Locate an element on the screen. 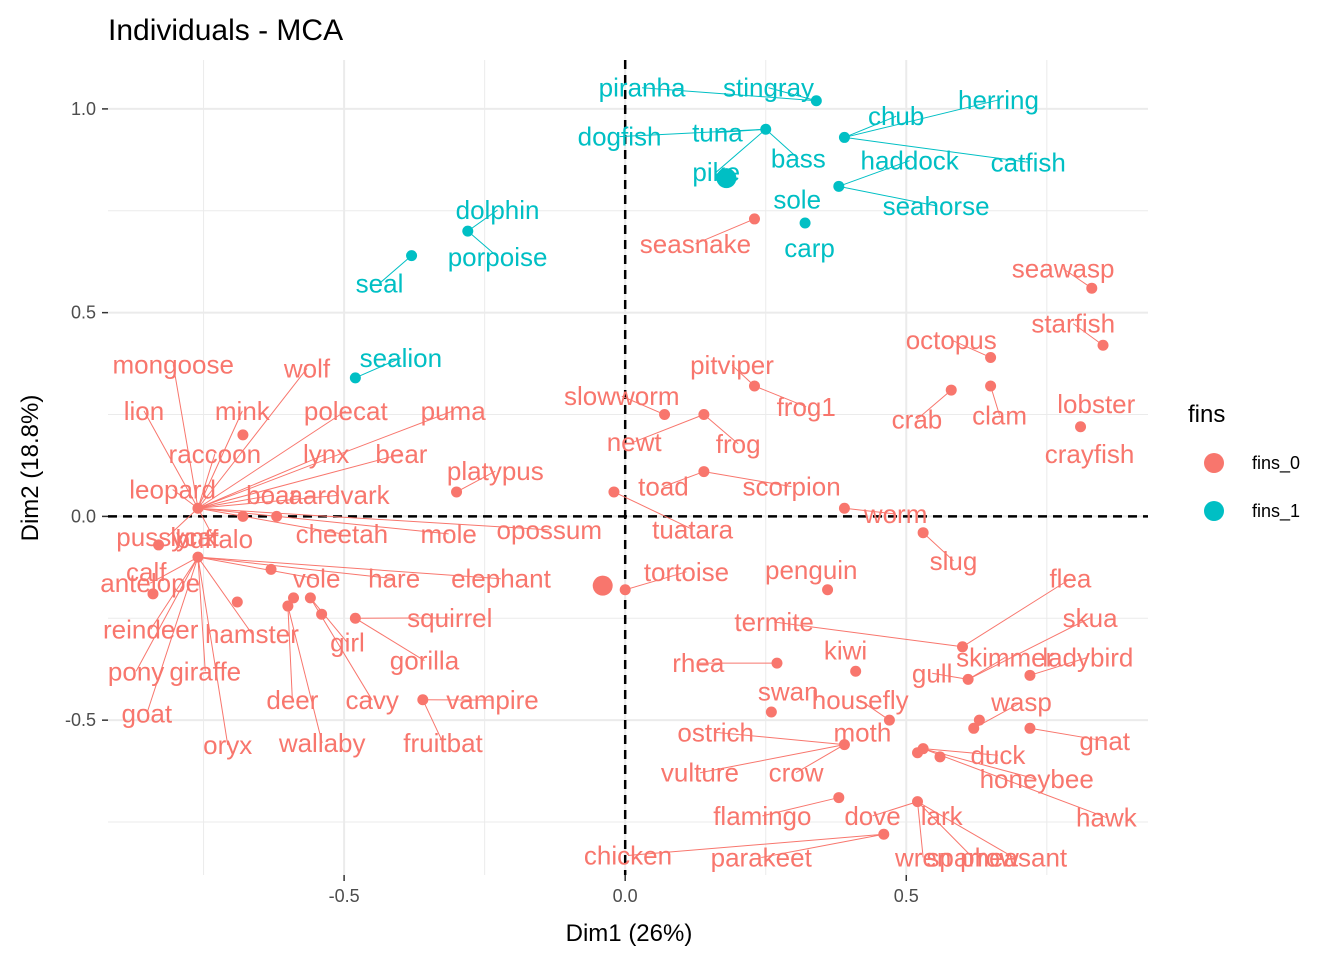  point-label: opossum is located at coordinates (550, 530).